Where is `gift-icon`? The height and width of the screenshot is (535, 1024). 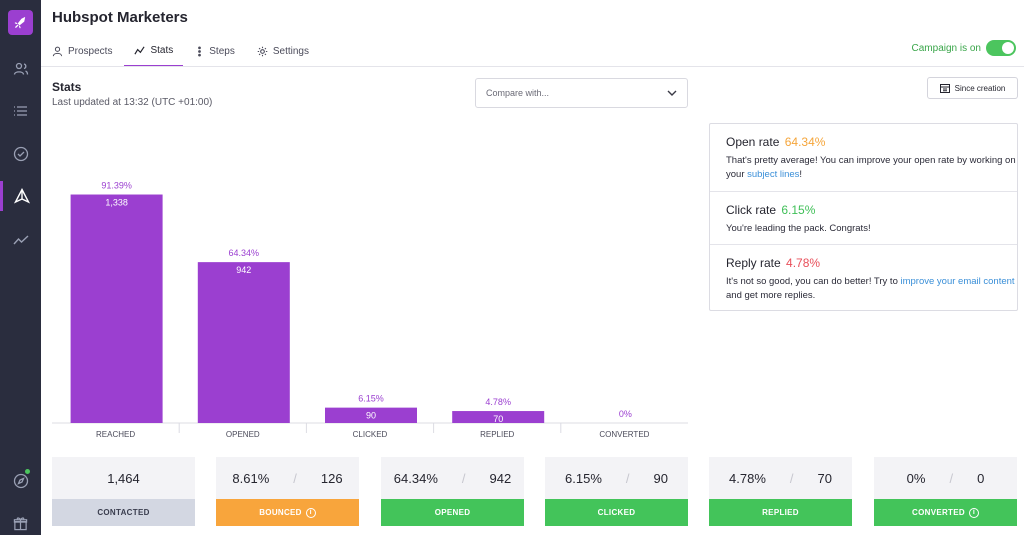
gift-icon is located at coordinates (20, 523).